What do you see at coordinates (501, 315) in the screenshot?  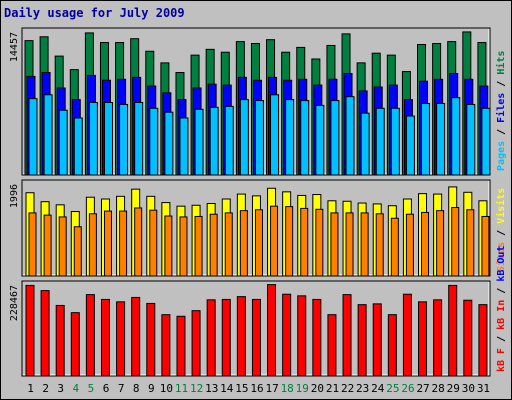 I see `legend-kbin: kB In` at bounding box center [501, 315].